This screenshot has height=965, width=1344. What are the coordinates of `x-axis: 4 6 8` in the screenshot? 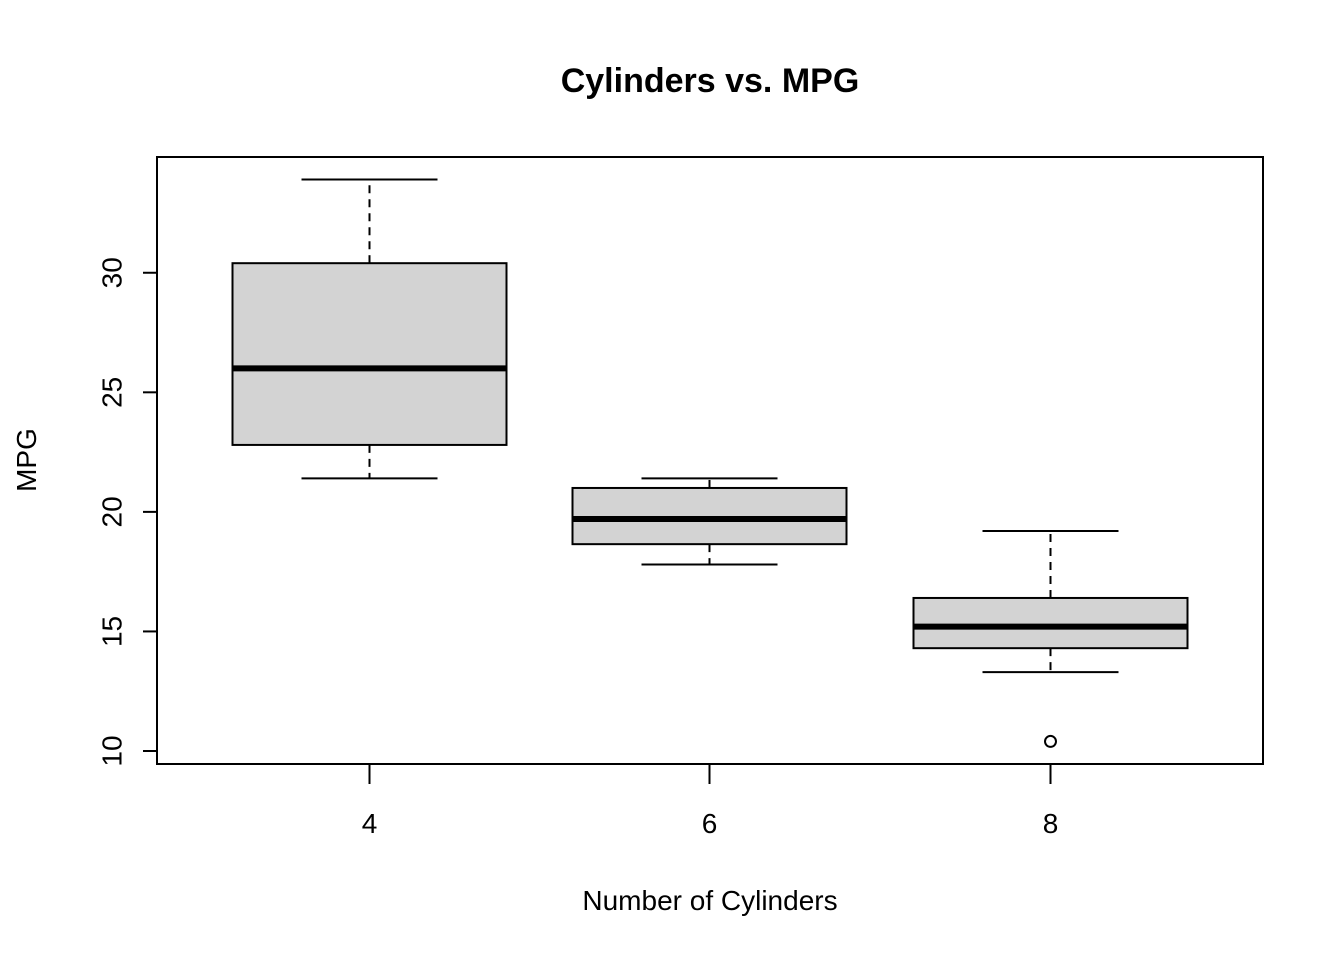 It's located at (710, 801).